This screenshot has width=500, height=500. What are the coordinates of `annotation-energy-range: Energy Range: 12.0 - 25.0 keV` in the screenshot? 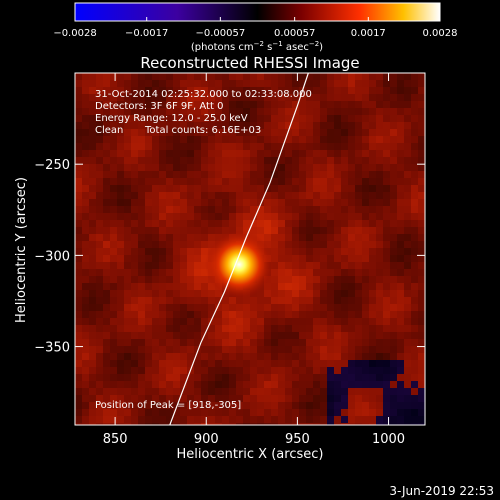 It's located at (171, 118).